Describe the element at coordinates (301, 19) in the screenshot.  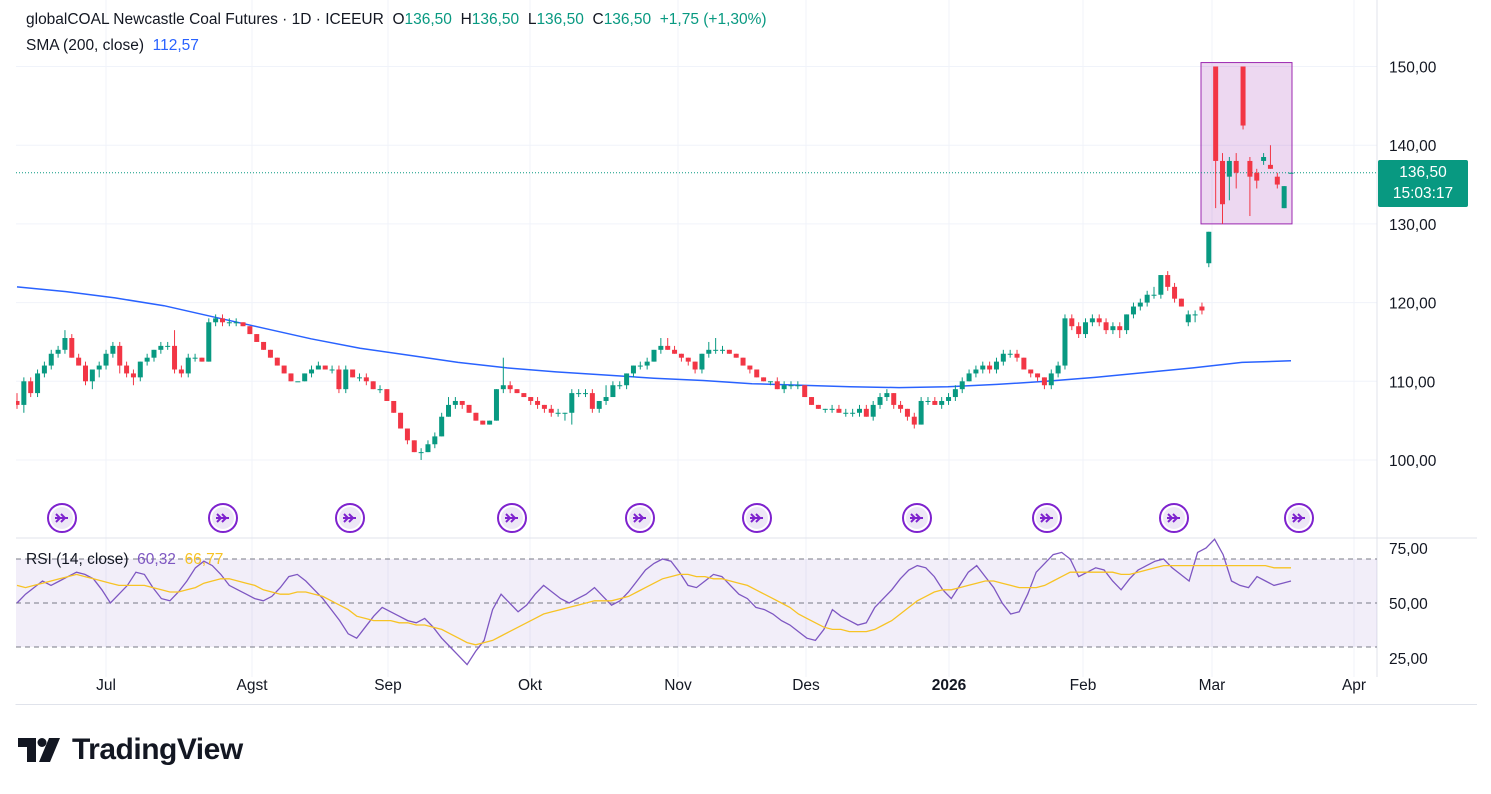
I see `interval-label: 1D` at that location.